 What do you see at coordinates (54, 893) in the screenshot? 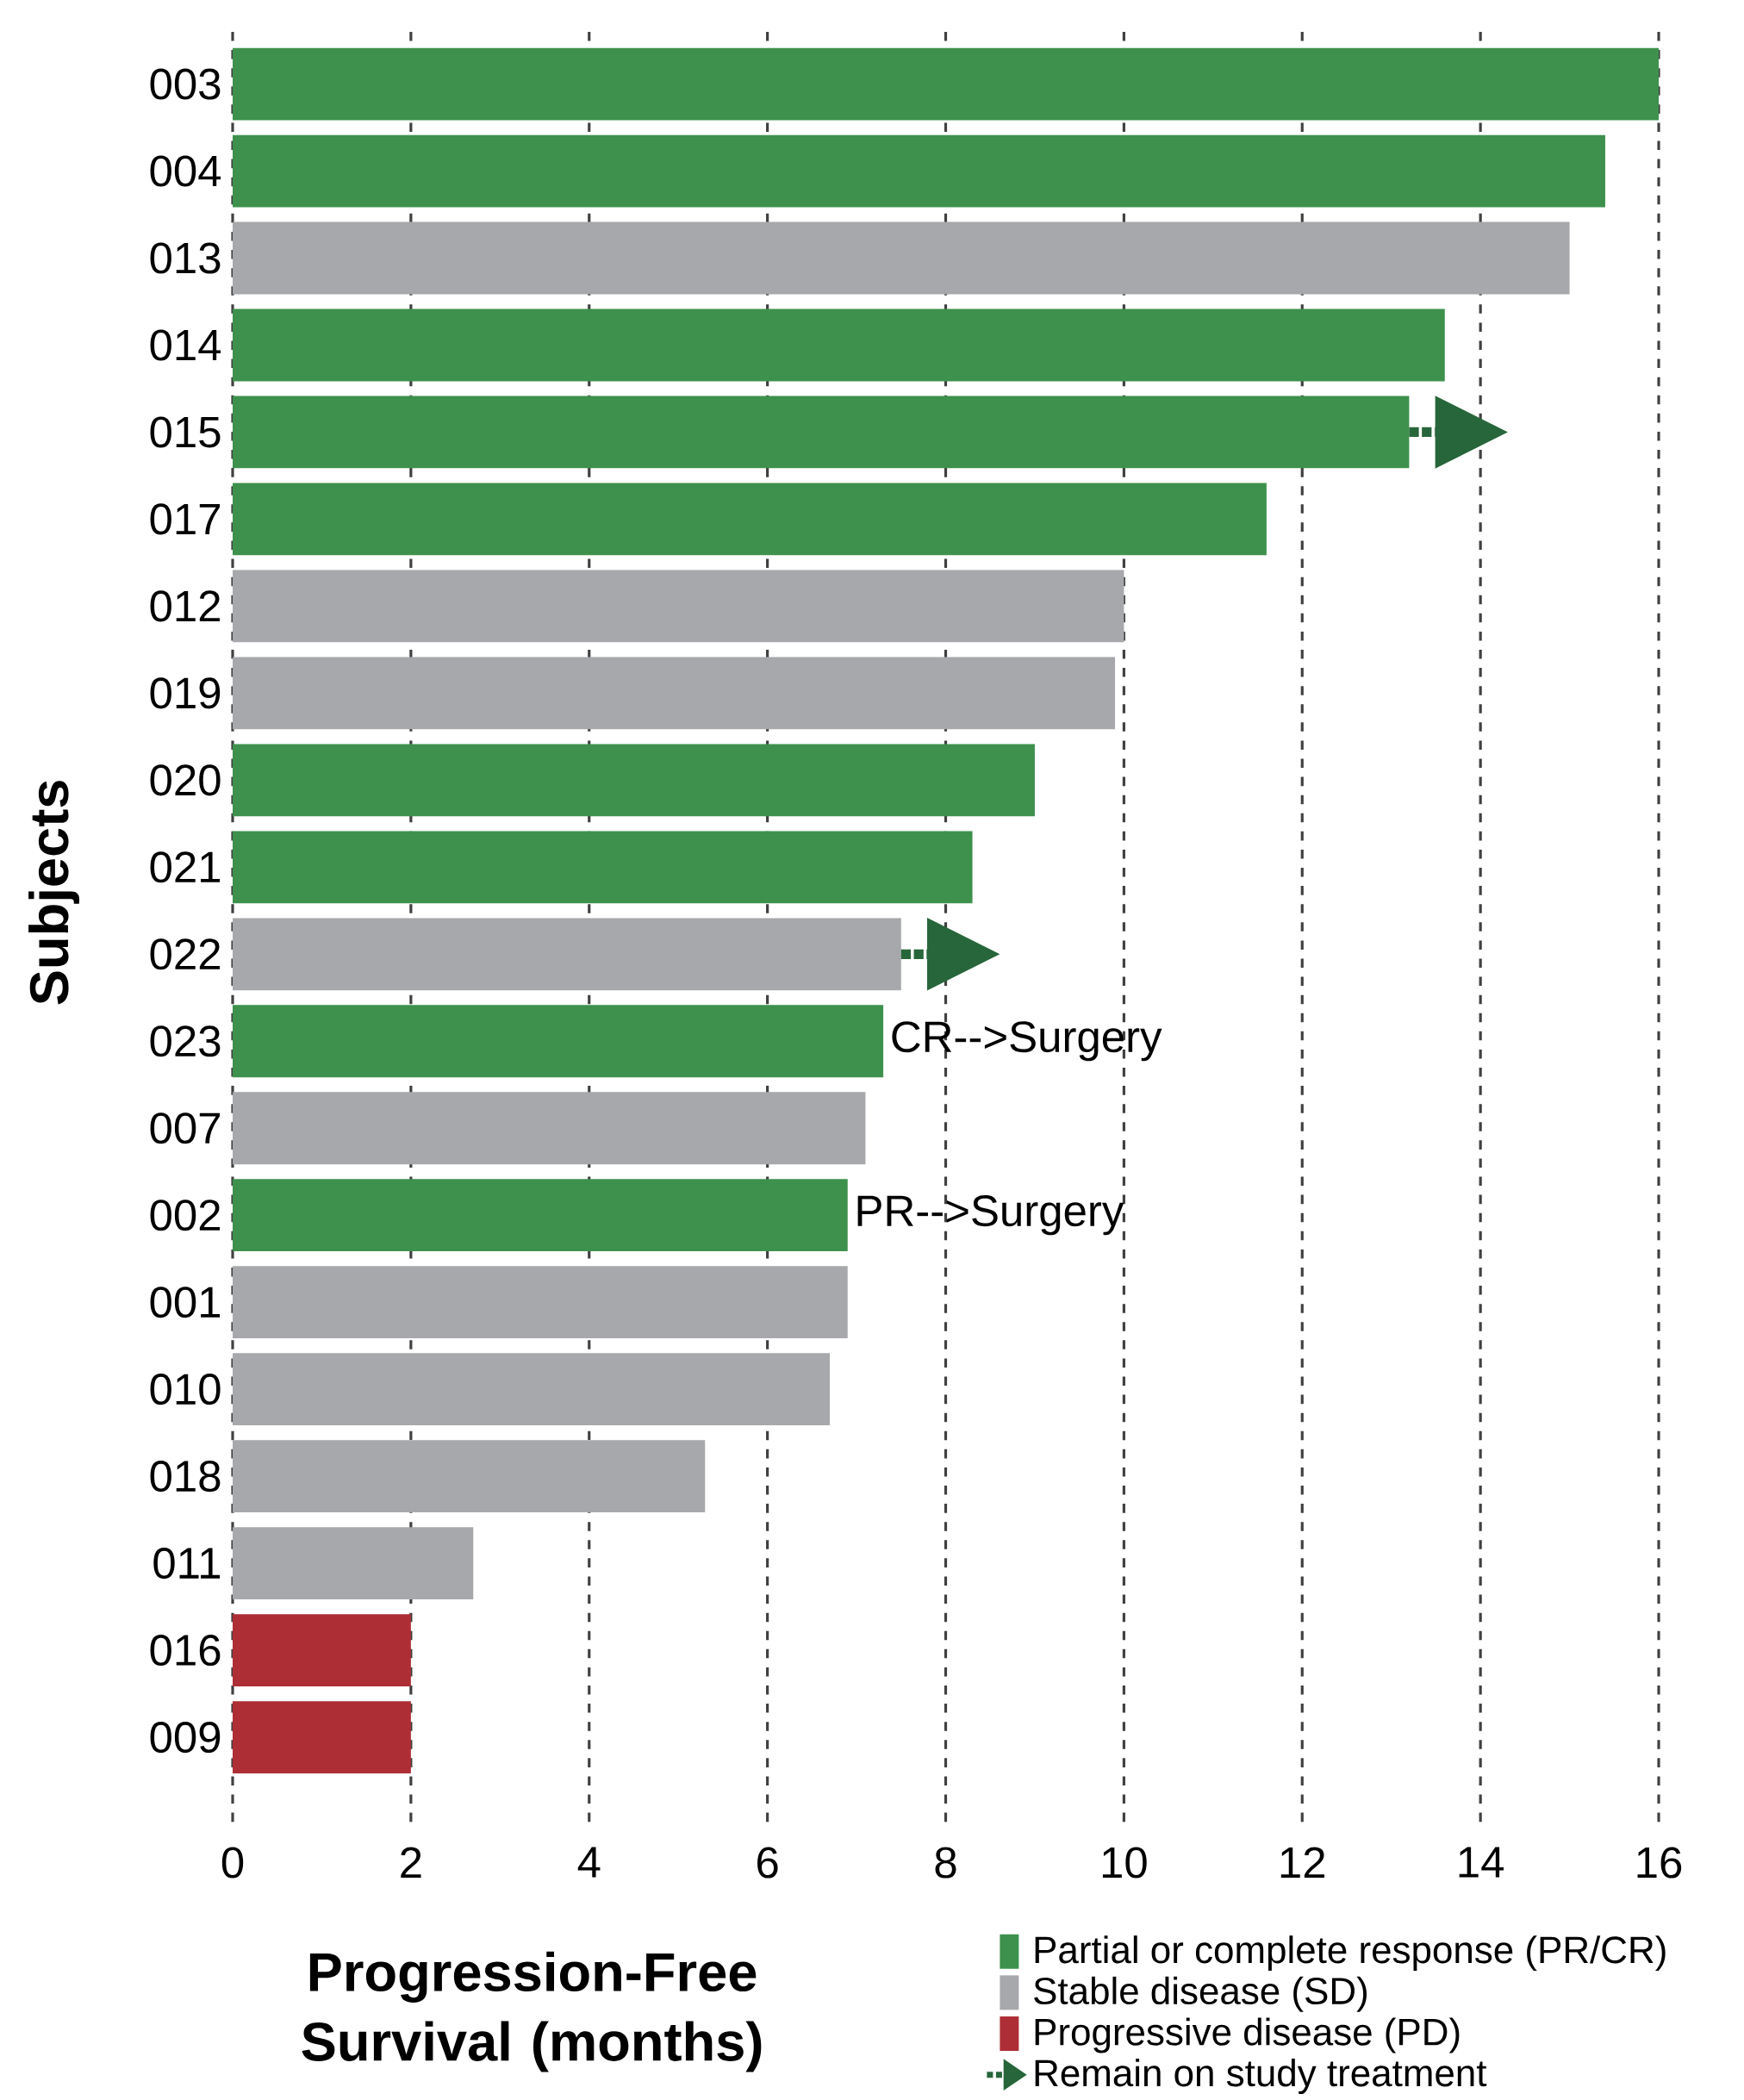
I see `y-axis-title: Subjects` at bounding box center [54, 893].